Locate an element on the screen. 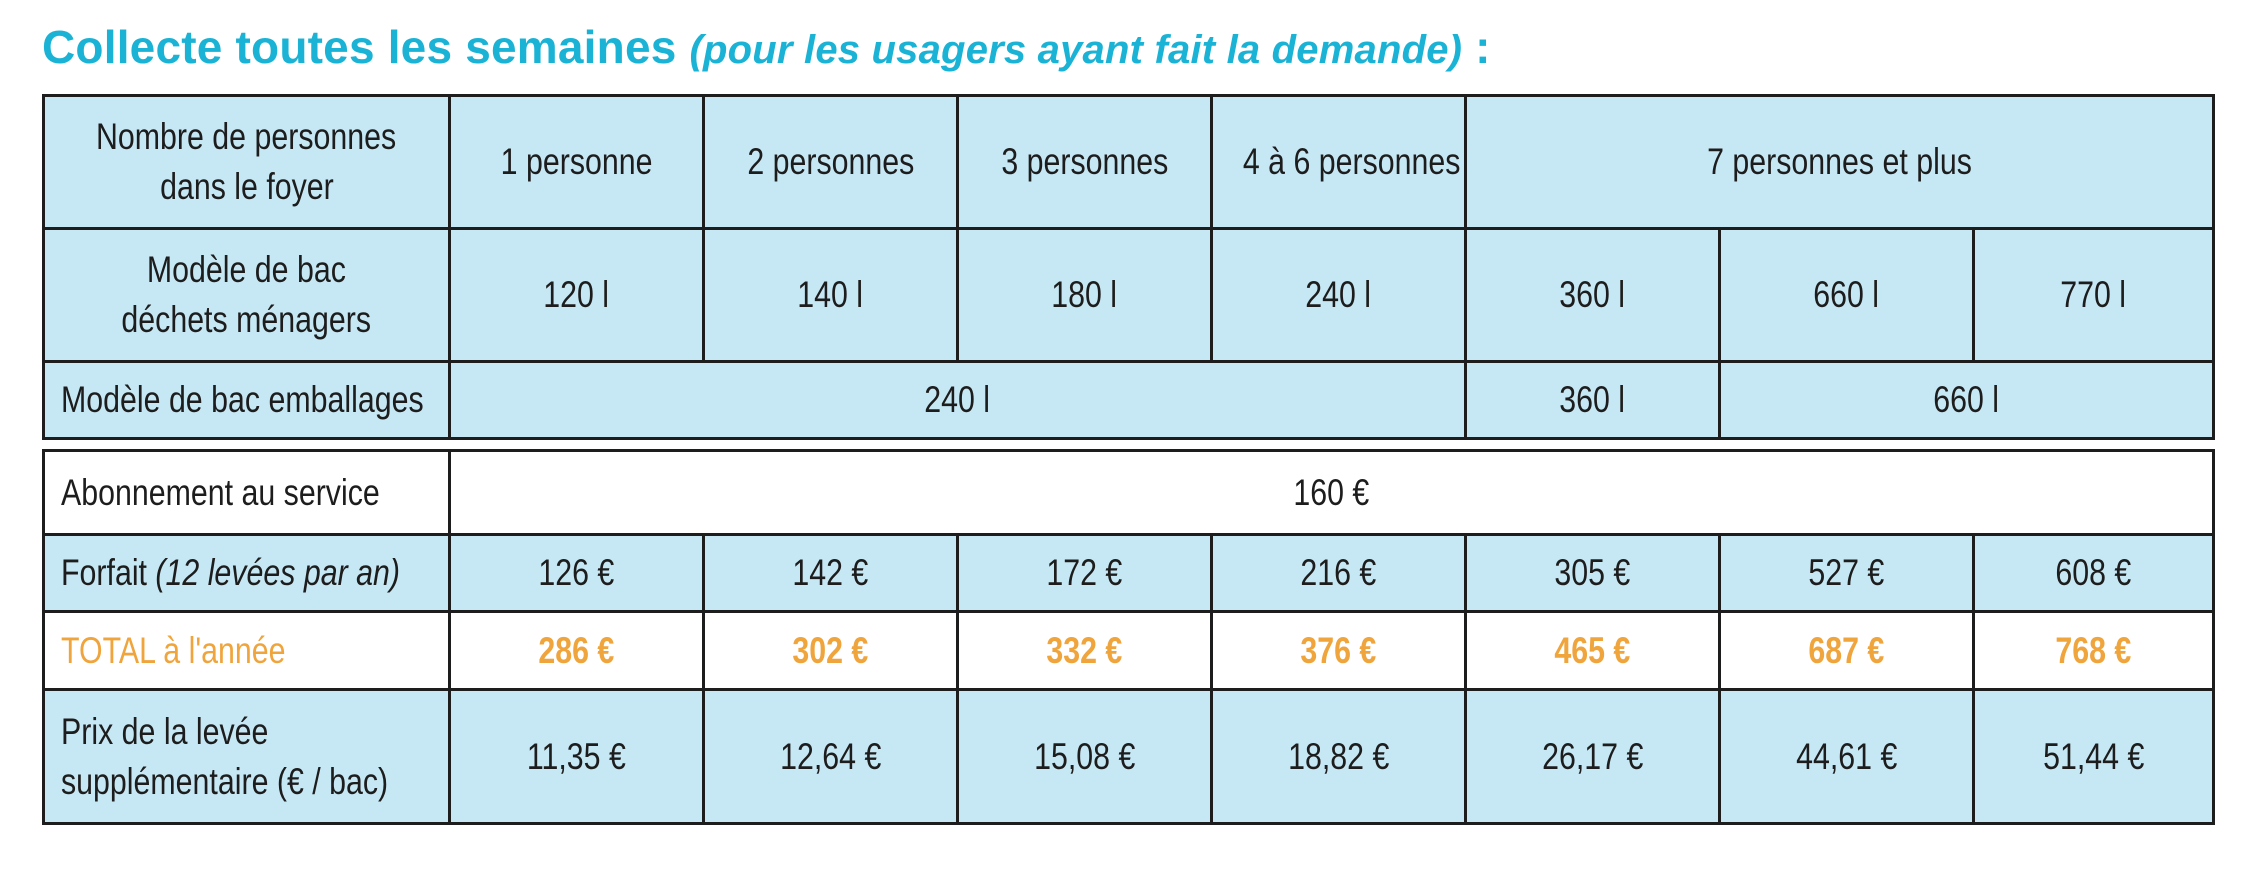 Image resolution: width=2255 pixels, height=874 pixels. bac-dechets-cell: 180 l is located at coordinates (1084, 295).